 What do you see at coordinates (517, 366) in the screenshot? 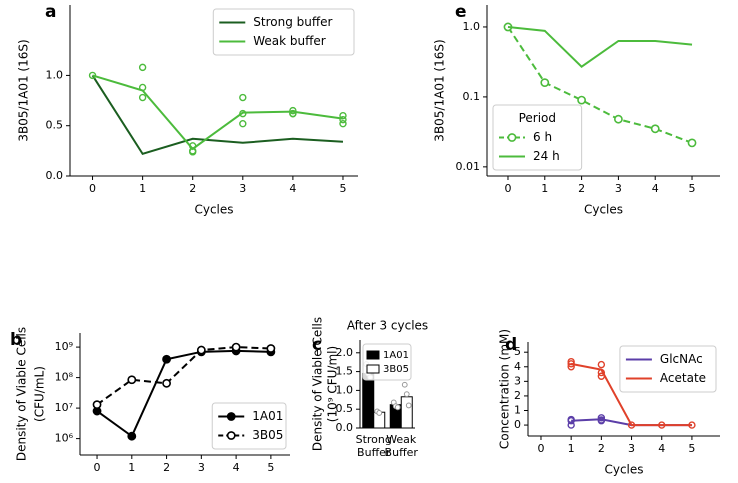
I see `y-tick-label: 4` at bounding box center [517, 366].